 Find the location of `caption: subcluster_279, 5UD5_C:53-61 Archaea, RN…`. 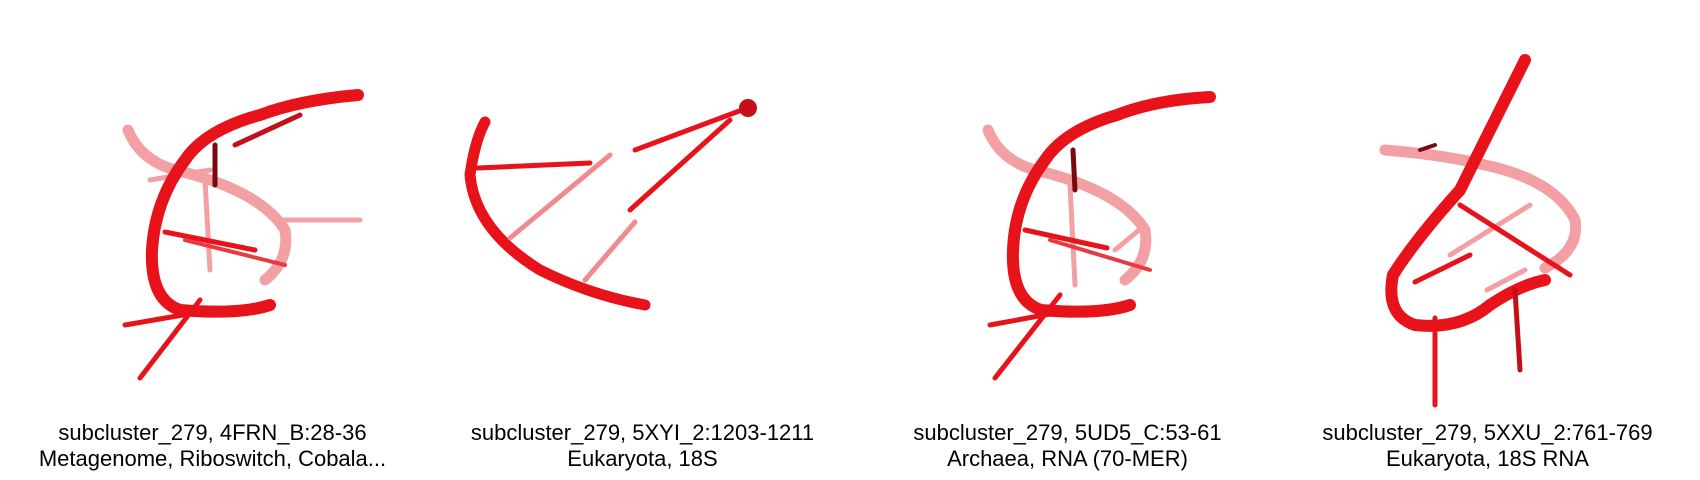

caption: subcluster_279, 5UD5_C:53-61 Archaea, RN… is located at coordinates (1067, 446).